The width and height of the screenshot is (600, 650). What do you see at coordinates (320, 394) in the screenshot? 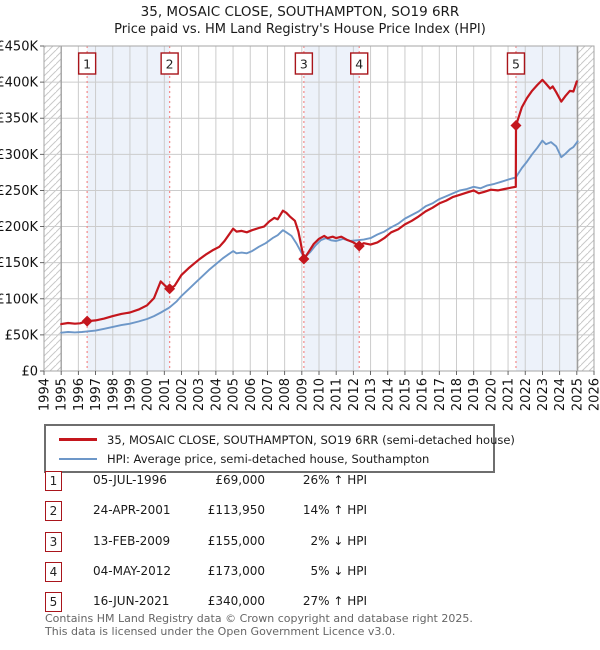
I see `svg-text: 2010` at bounding box center [320, 394].